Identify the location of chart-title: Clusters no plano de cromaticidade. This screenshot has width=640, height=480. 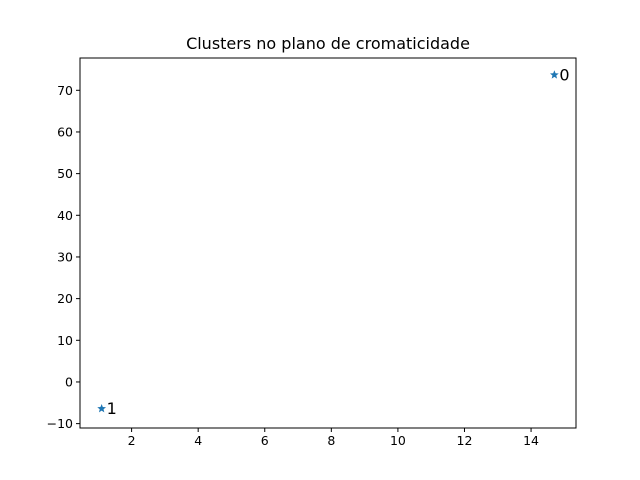
(328, 43).